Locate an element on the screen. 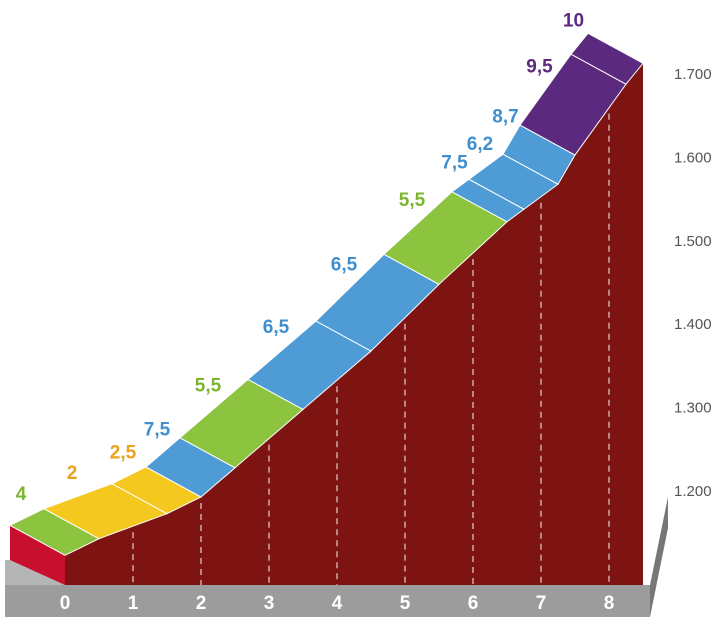 The height and width of the screenshot is (644, 728). profile-end is located at coordinates (37, 555).